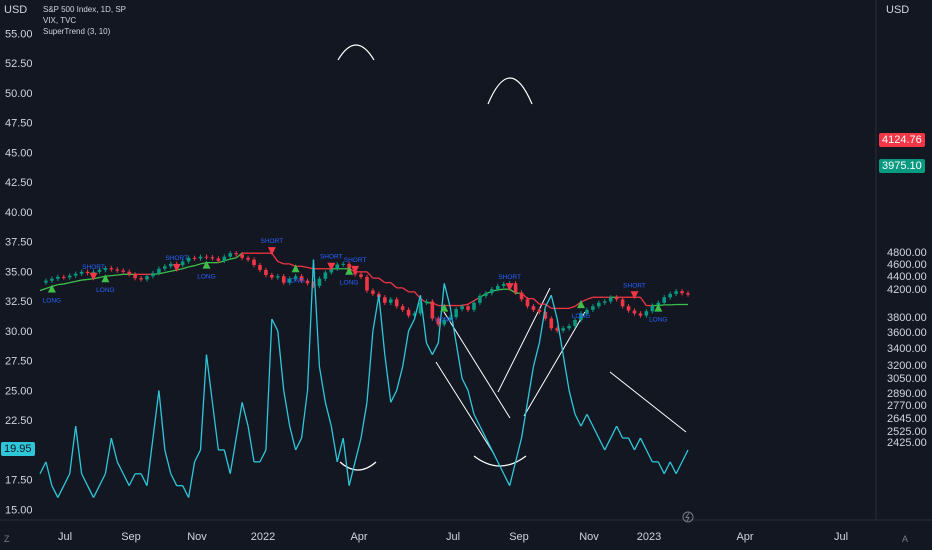 The height and width of the screenshot is (550, 932). What do you see at coordinates (688, 517) in the screenshot?
I see `replay-icon` at bounding box center [688, 517].